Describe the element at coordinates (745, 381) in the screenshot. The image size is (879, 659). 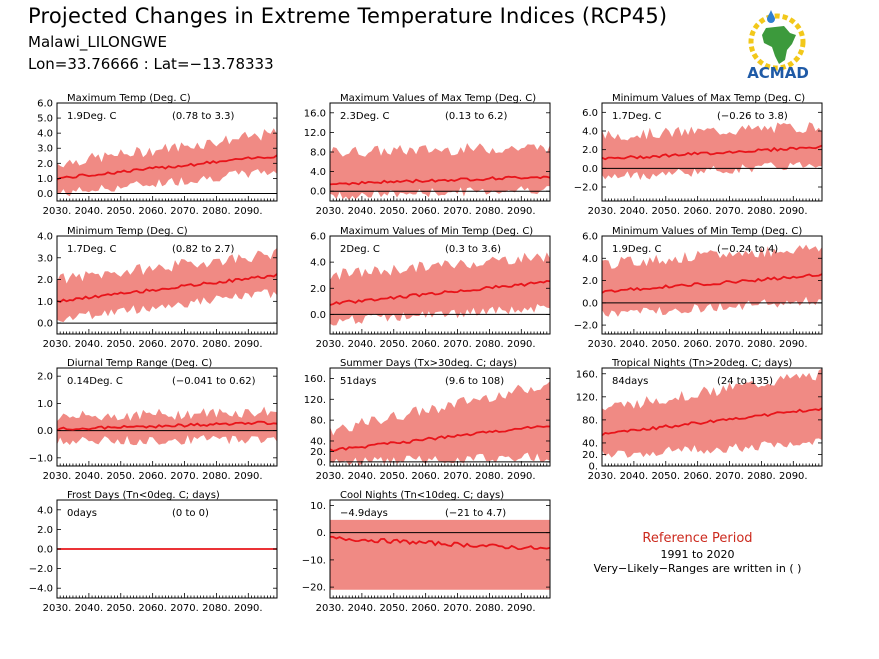
I see `likely-range-label: (24 to 135)` at that location.